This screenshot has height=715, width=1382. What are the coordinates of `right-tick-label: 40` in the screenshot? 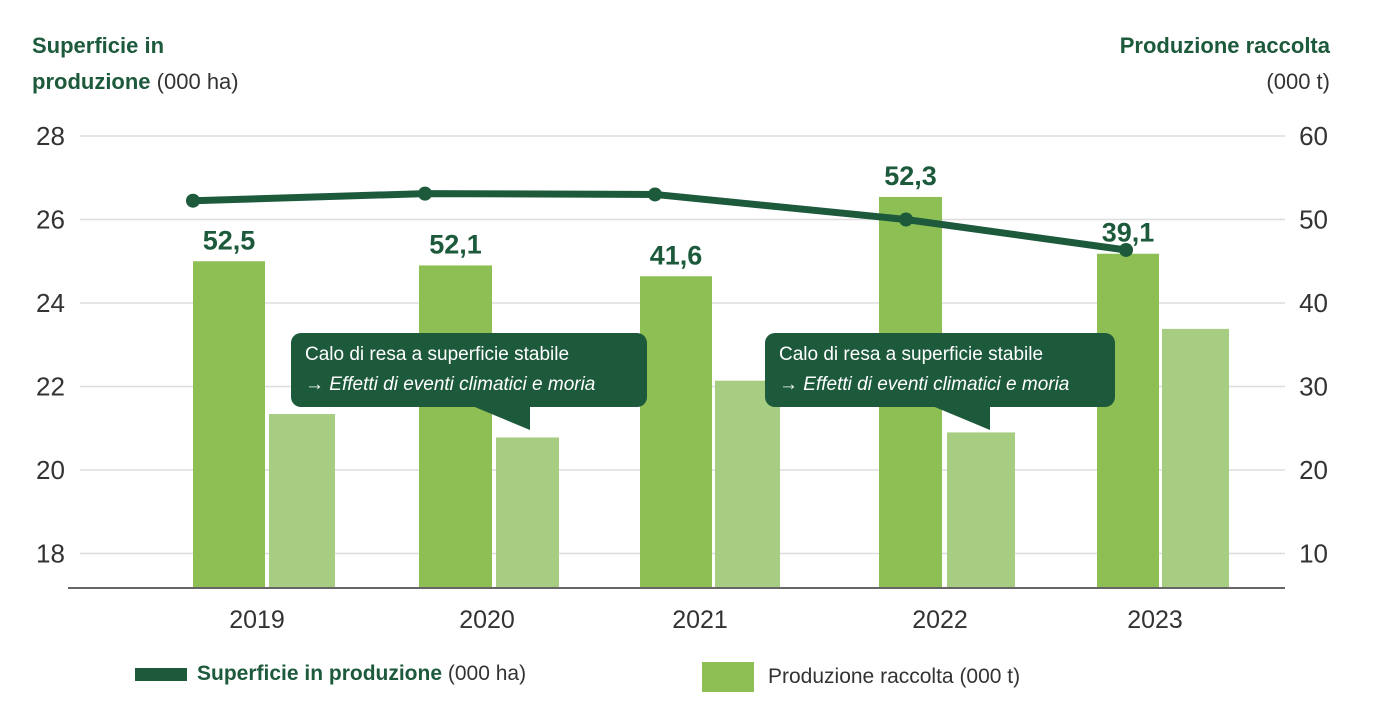 It's located at (1313, 303).